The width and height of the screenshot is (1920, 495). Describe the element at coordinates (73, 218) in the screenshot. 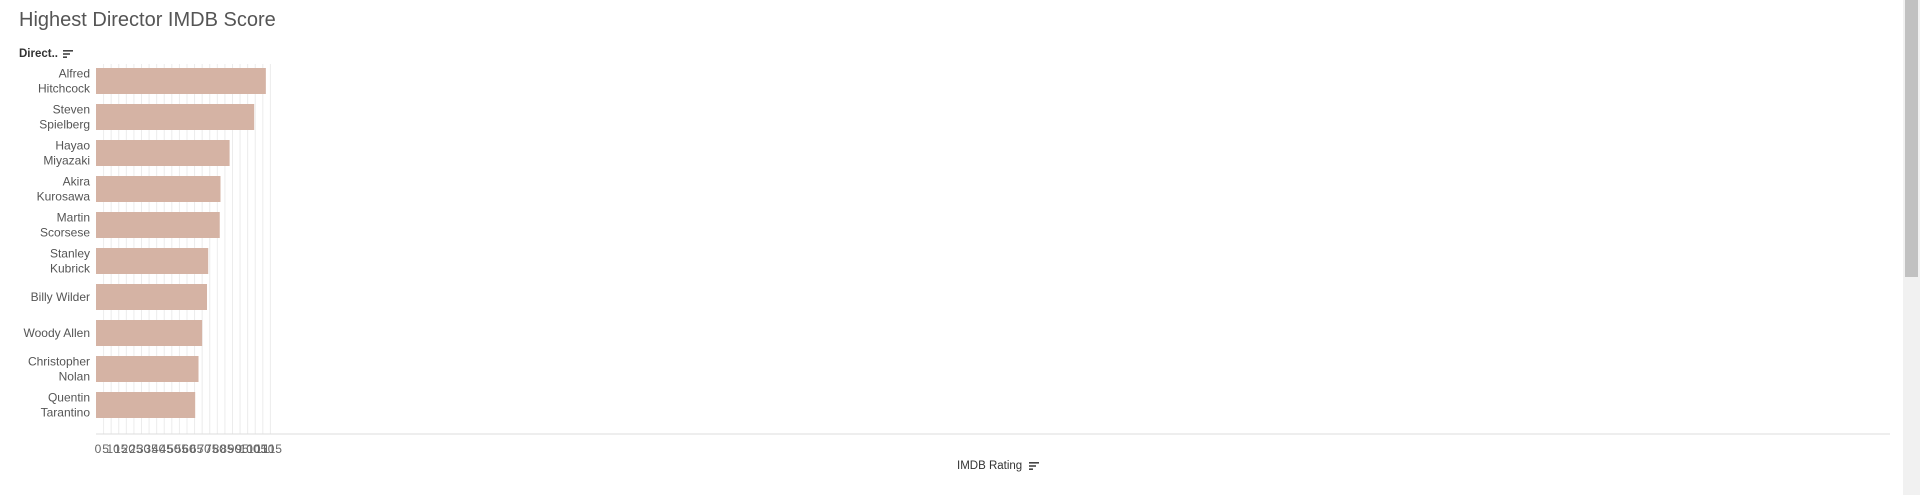

I see `category-label-line: Martin` at that location.